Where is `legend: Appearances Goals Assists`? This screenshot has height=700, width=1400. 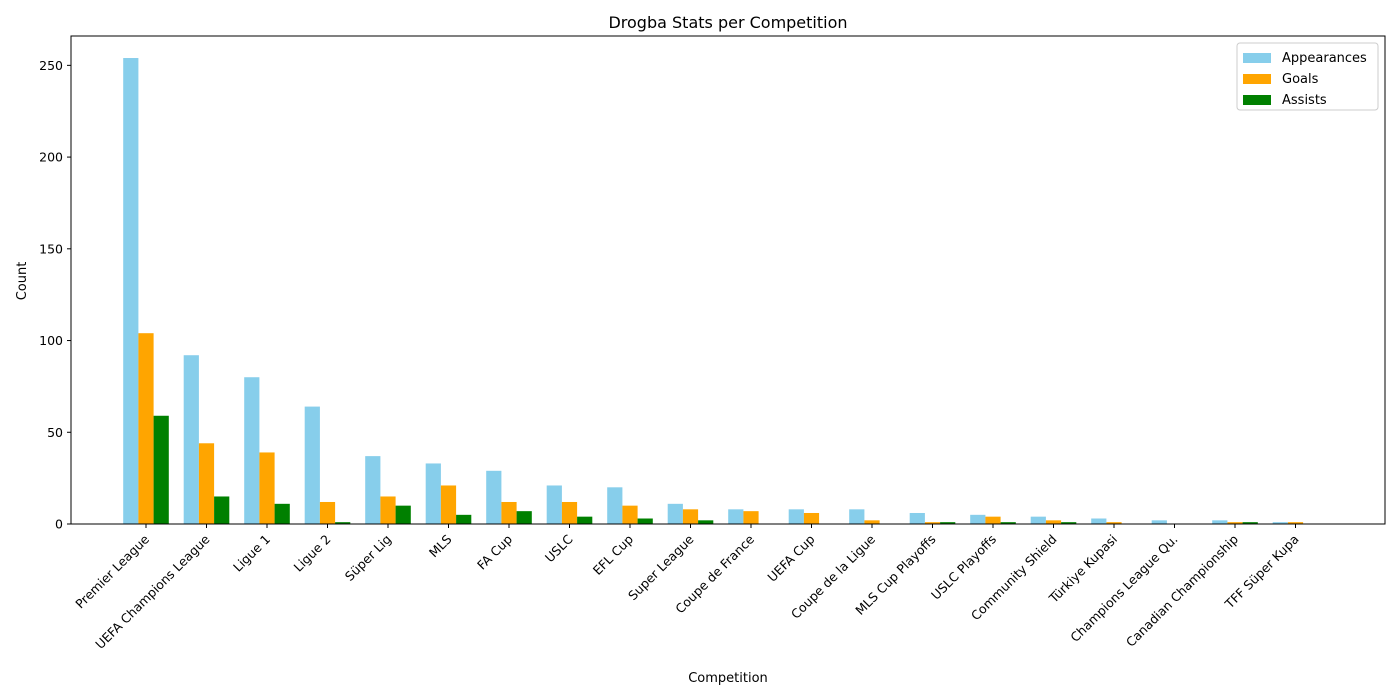
legend: Appearances Goals Assists is located at coordinates (1307, 76).